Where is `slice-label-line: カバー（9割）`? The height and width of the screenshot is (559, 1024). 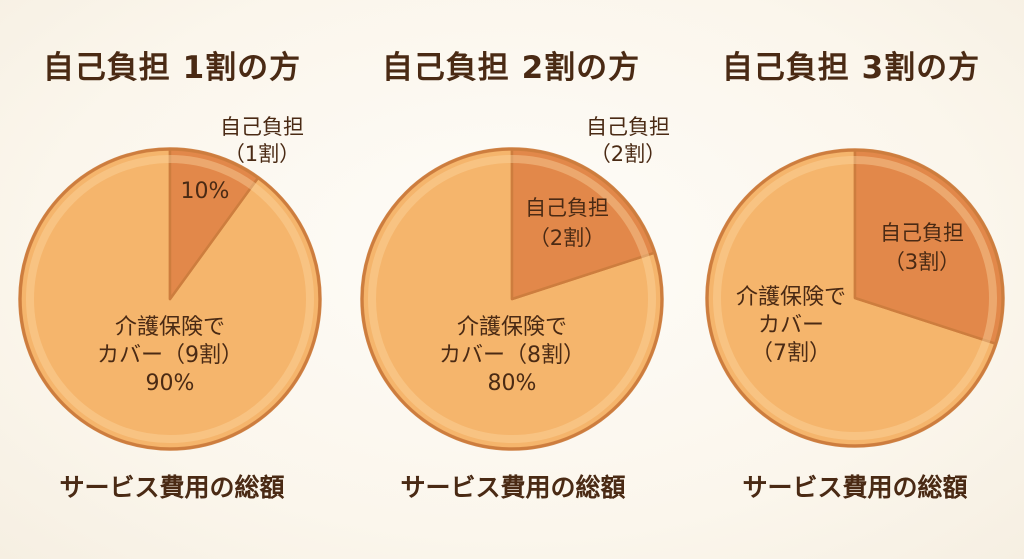
slice-label-line: カバー（9割） is located at coordinates (170, 355).